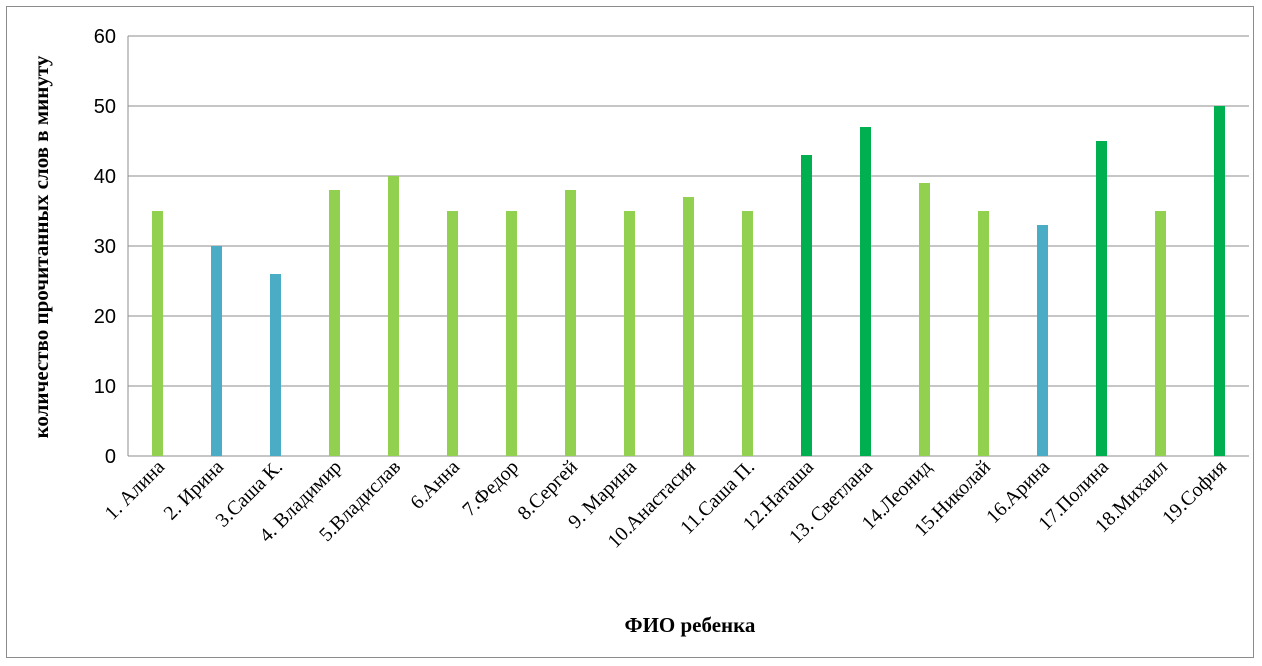 This screenshot has width=1262, height=666. What do you see at coordinates (690, 625) in the screenshot?
I see `x-axis-title: ФИО ребенка` at bounding box center [690, 625].